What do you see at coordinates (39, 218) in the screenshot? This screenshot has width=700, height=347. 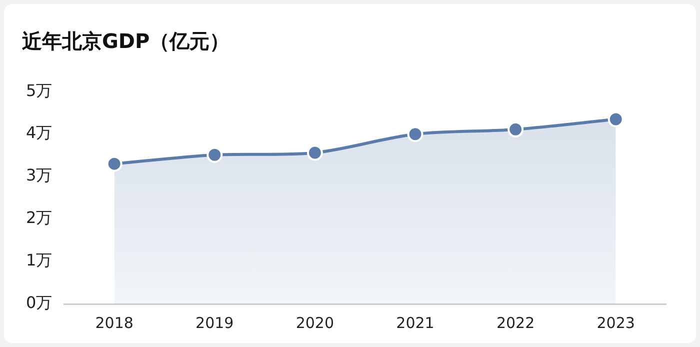 I see `y-tick-label: 2万` at bounding box center [39, 218].